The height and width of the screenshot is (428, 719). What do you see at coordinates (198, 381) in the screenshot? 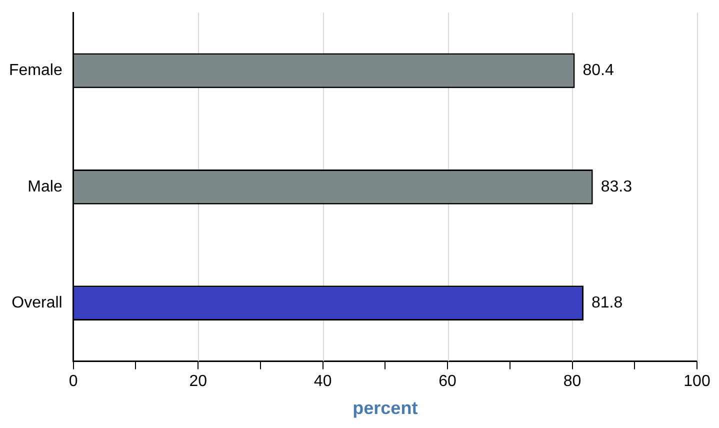
I see `x-tick-label: 20` at bounding box center [198, 381].